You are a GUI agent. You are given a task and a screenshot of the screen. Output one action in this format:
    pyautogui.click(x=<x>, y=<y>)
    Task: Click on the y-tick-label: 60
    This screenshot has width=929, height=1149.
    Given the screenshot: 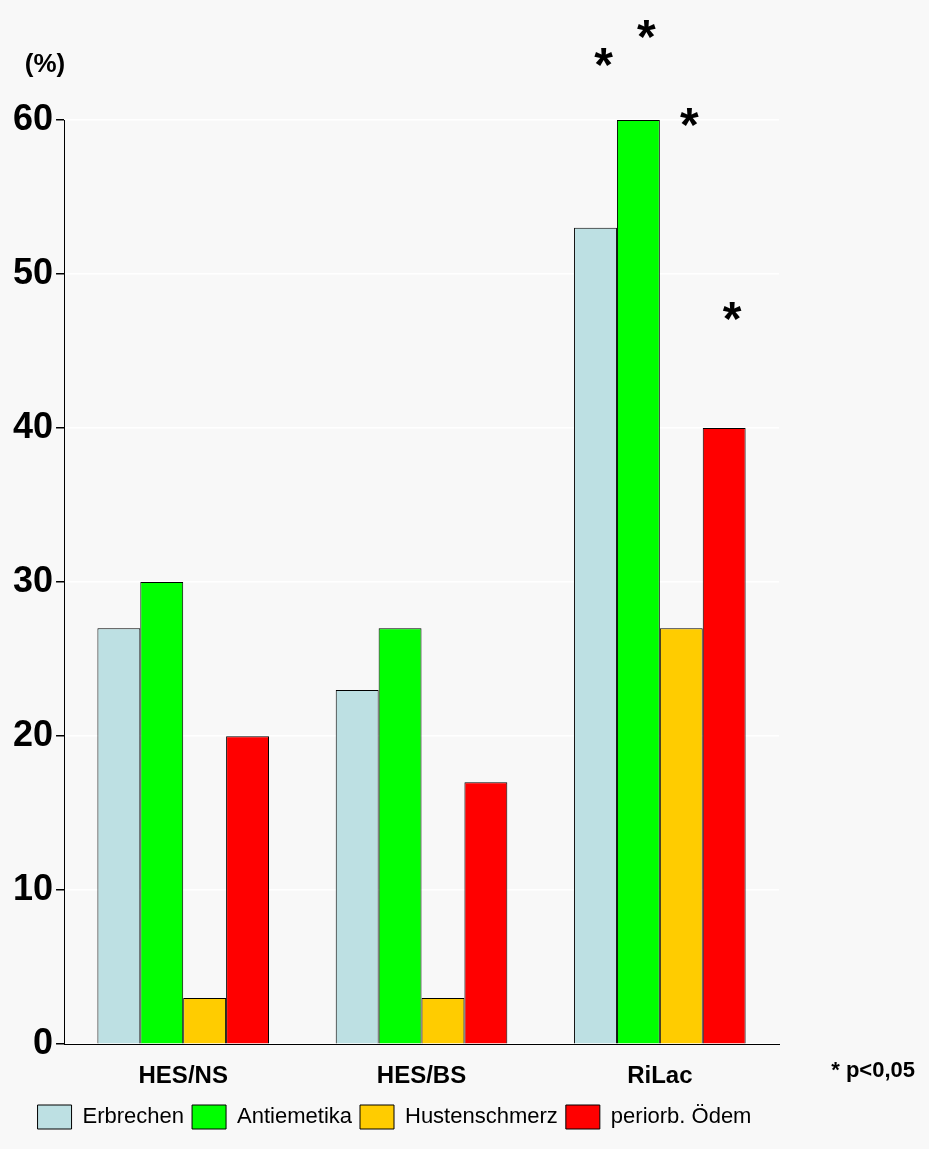 What is the action you would take?
    pyautogui.click(x=33, y=117)
    